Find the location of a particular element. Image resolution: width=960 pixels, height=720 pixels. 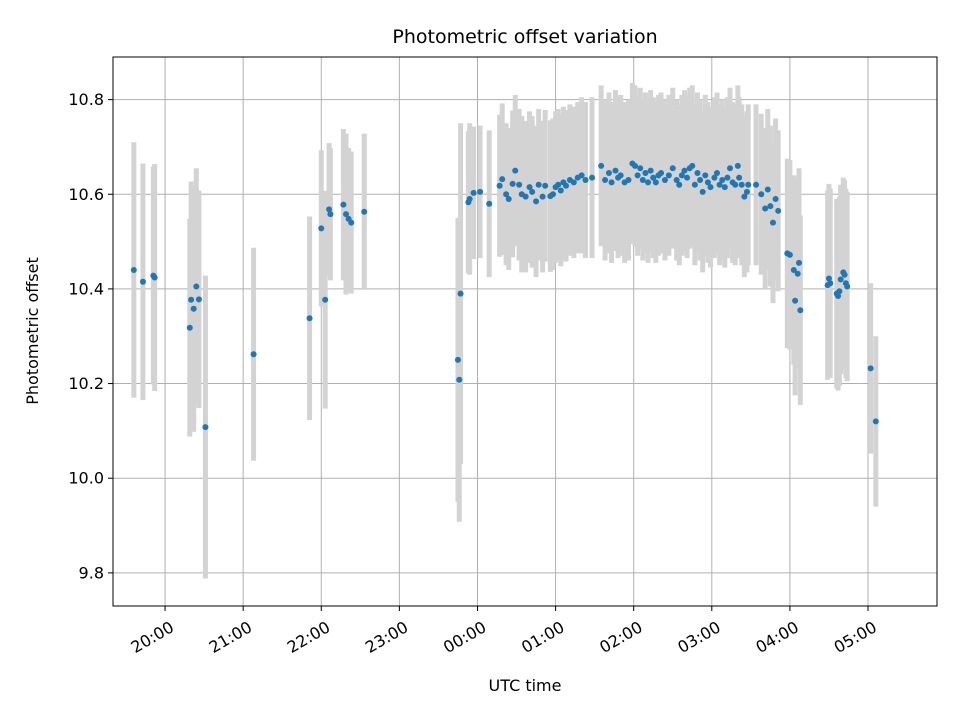

chart-title: Photometric offset variation is located at coordinates (524, 37).